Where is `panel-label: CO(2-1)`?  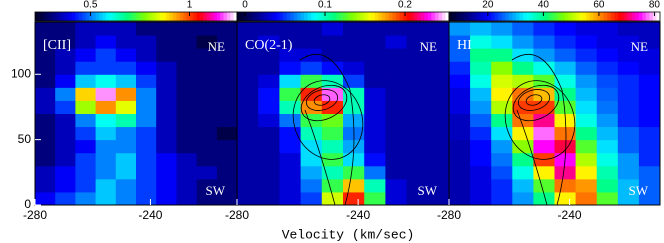
panel-label: CO(2-1) is located at coordinates (269, 45).